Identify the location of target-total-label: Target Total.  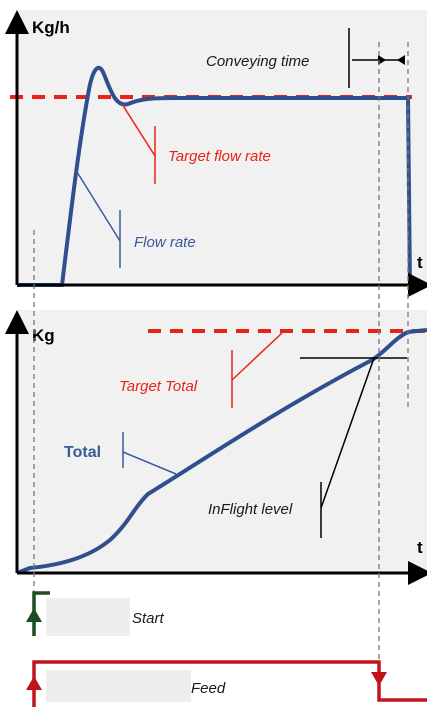
(158, 386).